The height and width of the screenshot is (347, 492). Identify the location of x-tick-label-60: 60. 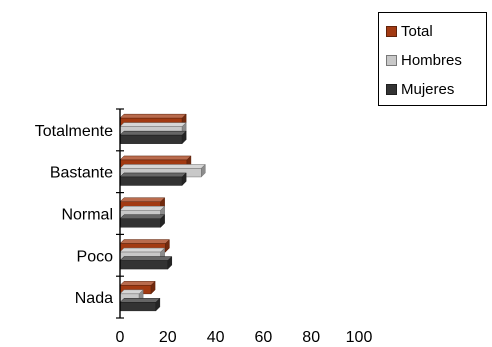
(264, 337).